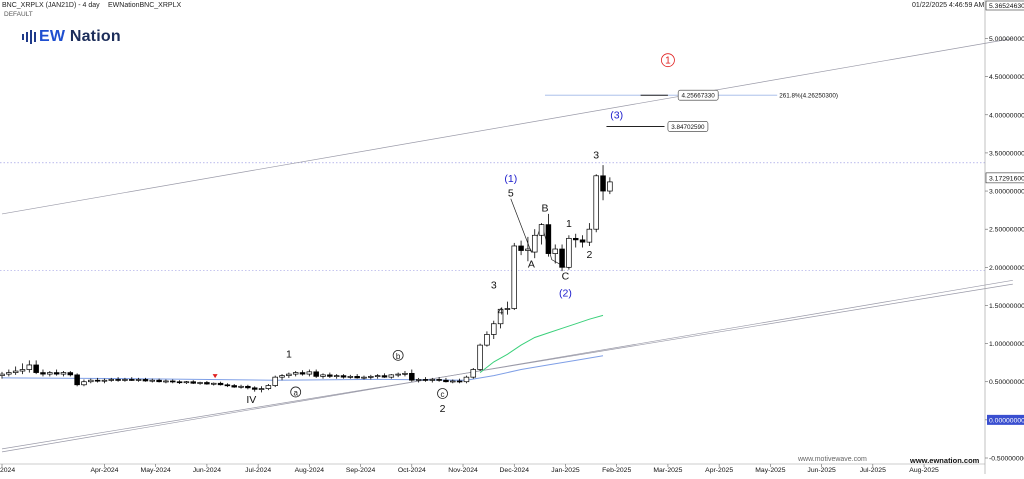 The image size is (1024, 479). I want to click on moving-average-layer, so click(302, 347).